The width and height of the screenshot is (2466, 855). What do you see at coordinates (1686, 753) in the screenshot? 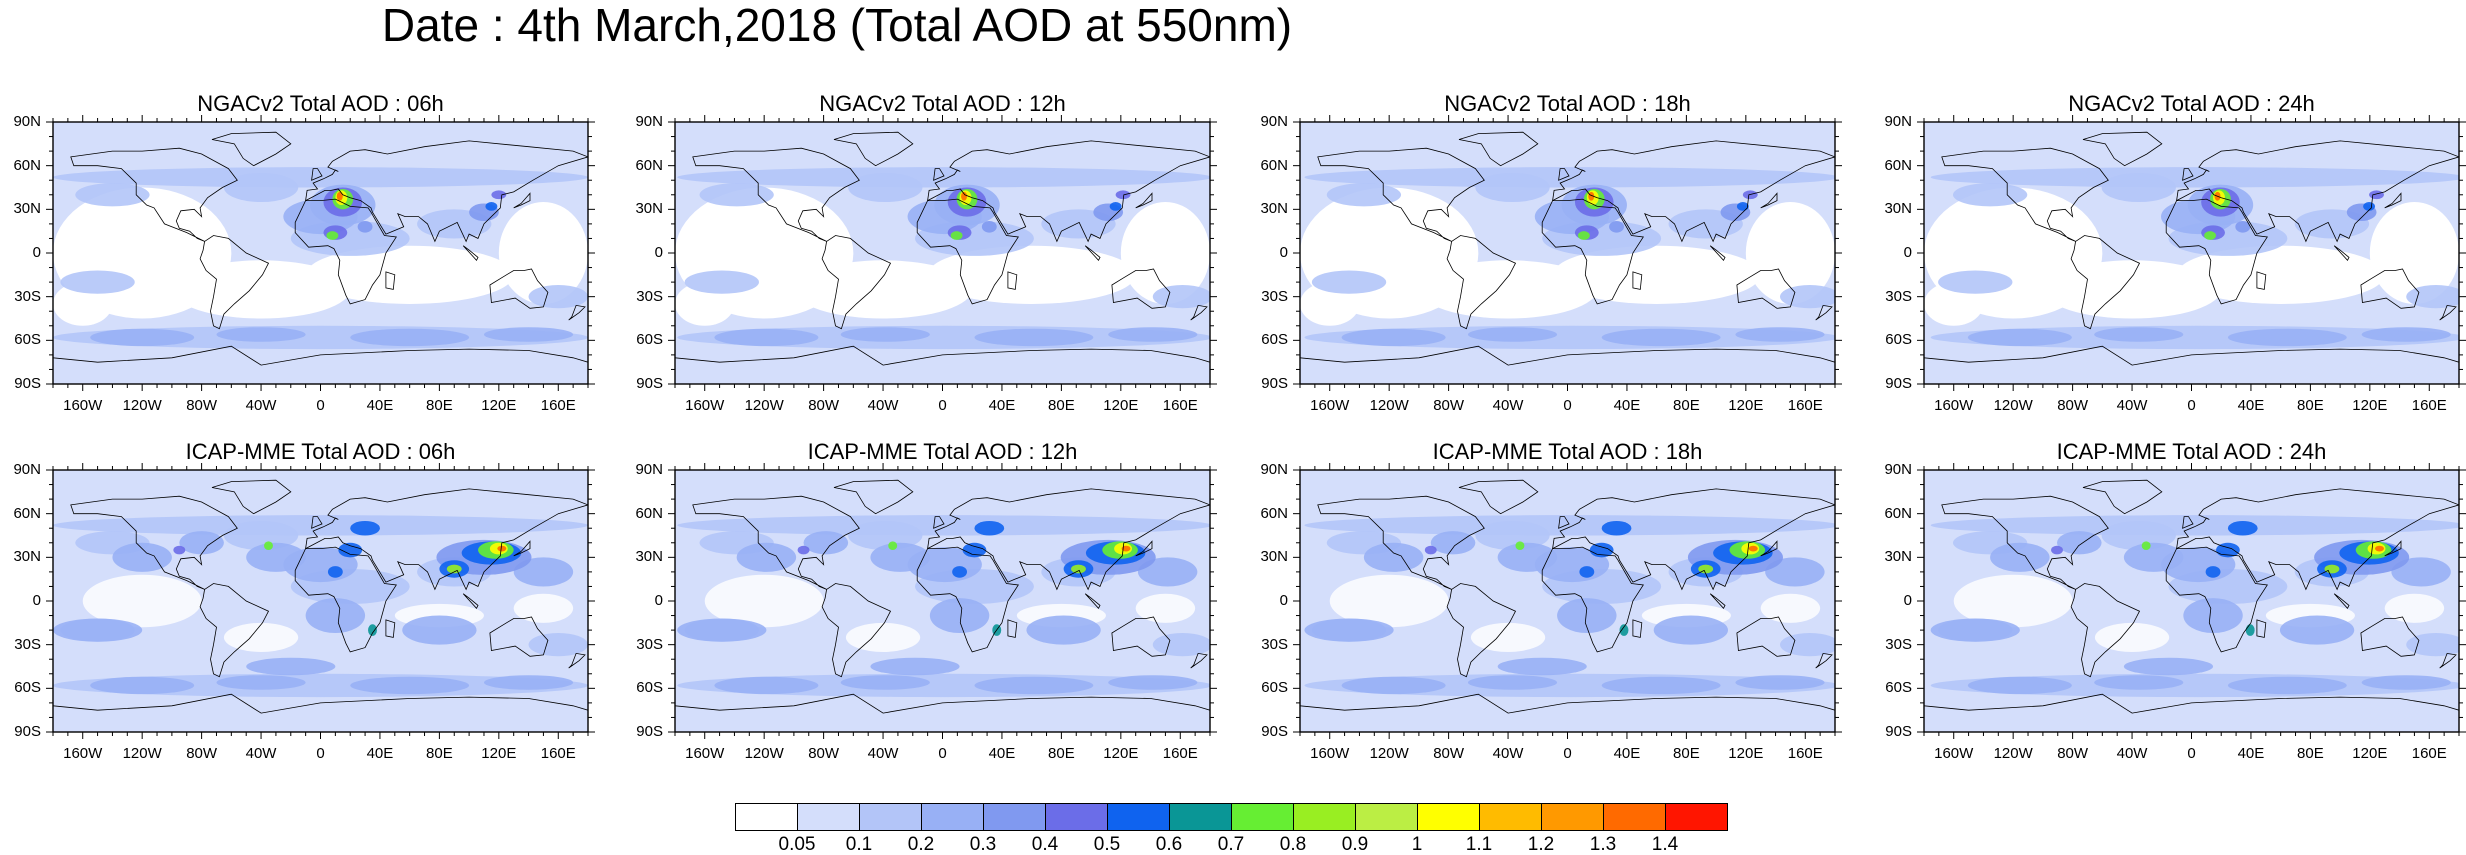
I see `lon-tick-label: 80E` at bounding box center [1686, 753].